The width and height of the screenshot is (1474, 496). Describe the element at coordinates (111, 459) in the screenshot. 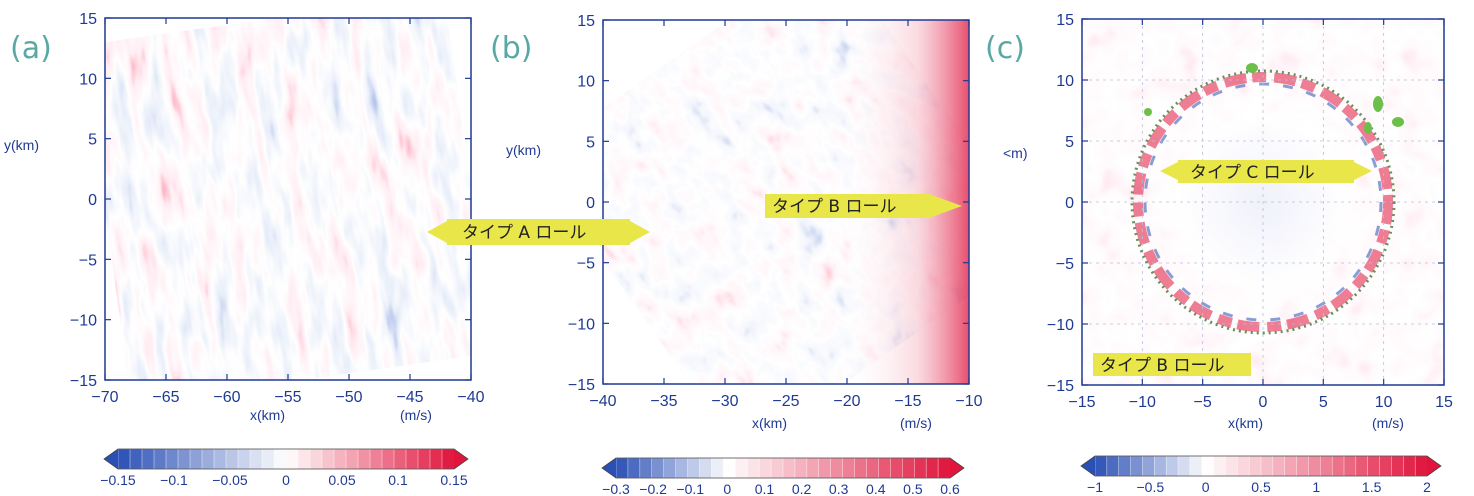

I see `colorbar-left-tip-a` at that location.